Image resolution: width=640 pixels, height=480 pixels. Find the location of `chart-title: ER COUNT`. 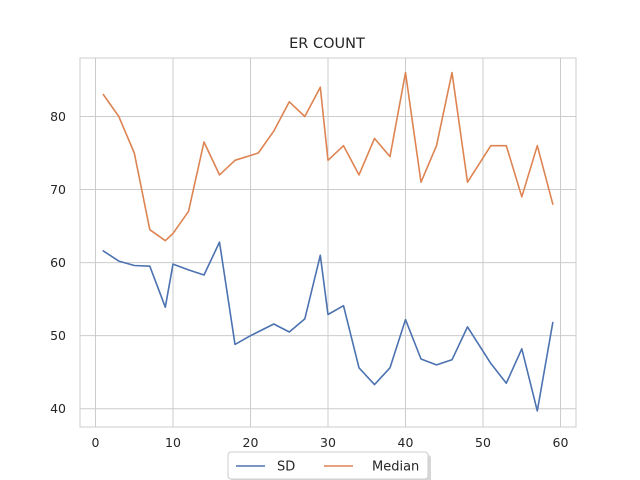

chart-title: ER COUNT is located at coordinates (327, 44).